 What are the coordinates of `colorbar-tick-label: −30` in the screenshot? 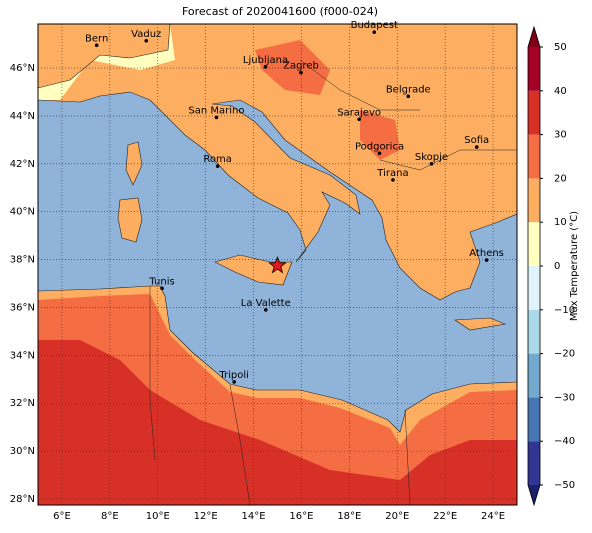 It's located at (564, 397).